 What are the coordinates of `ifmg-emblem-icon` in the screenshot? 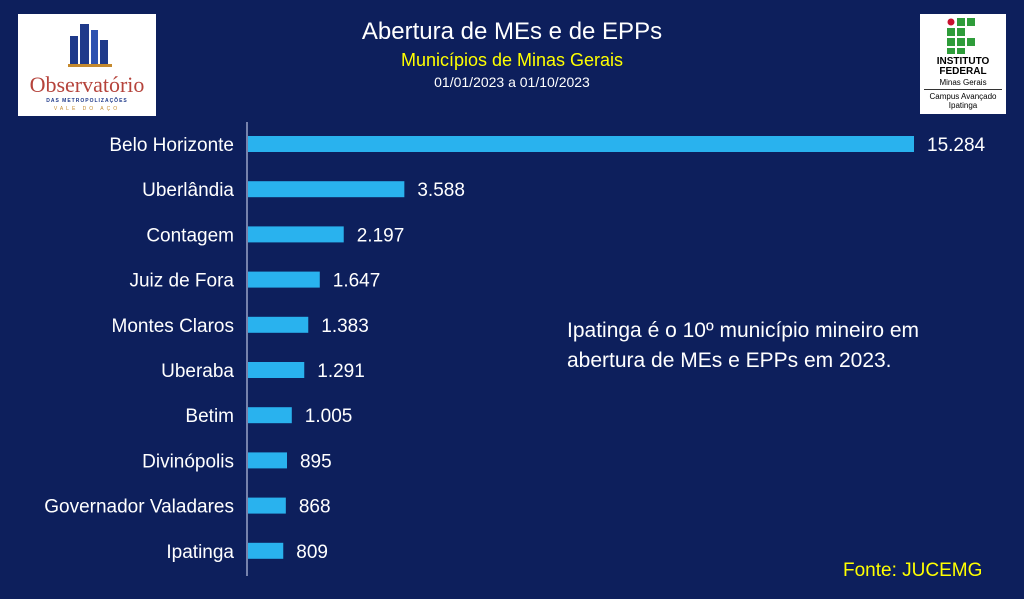 It's located at (961, 36).